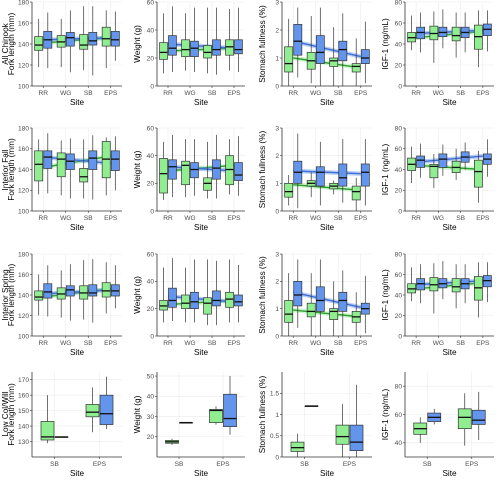  Describe the element at coordinates (23, 149) in the screenshot. I see `y-tick-label: 160` at that location.